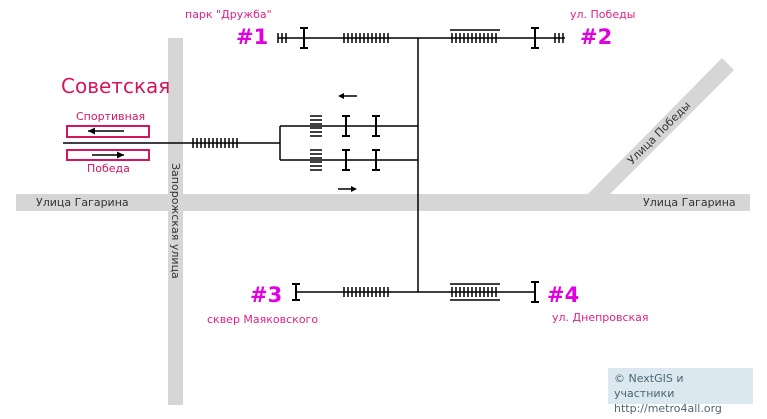 The width and height of the screenshot is (767, 419). I want to click on stairs-lower, so click(316, 160).